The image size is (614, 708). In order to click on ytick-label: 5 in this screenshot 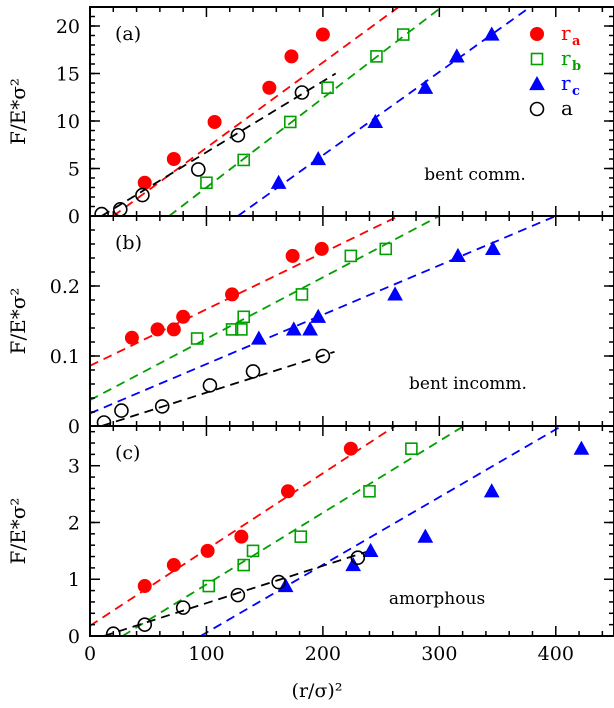, I will do `click(74, 170)`.